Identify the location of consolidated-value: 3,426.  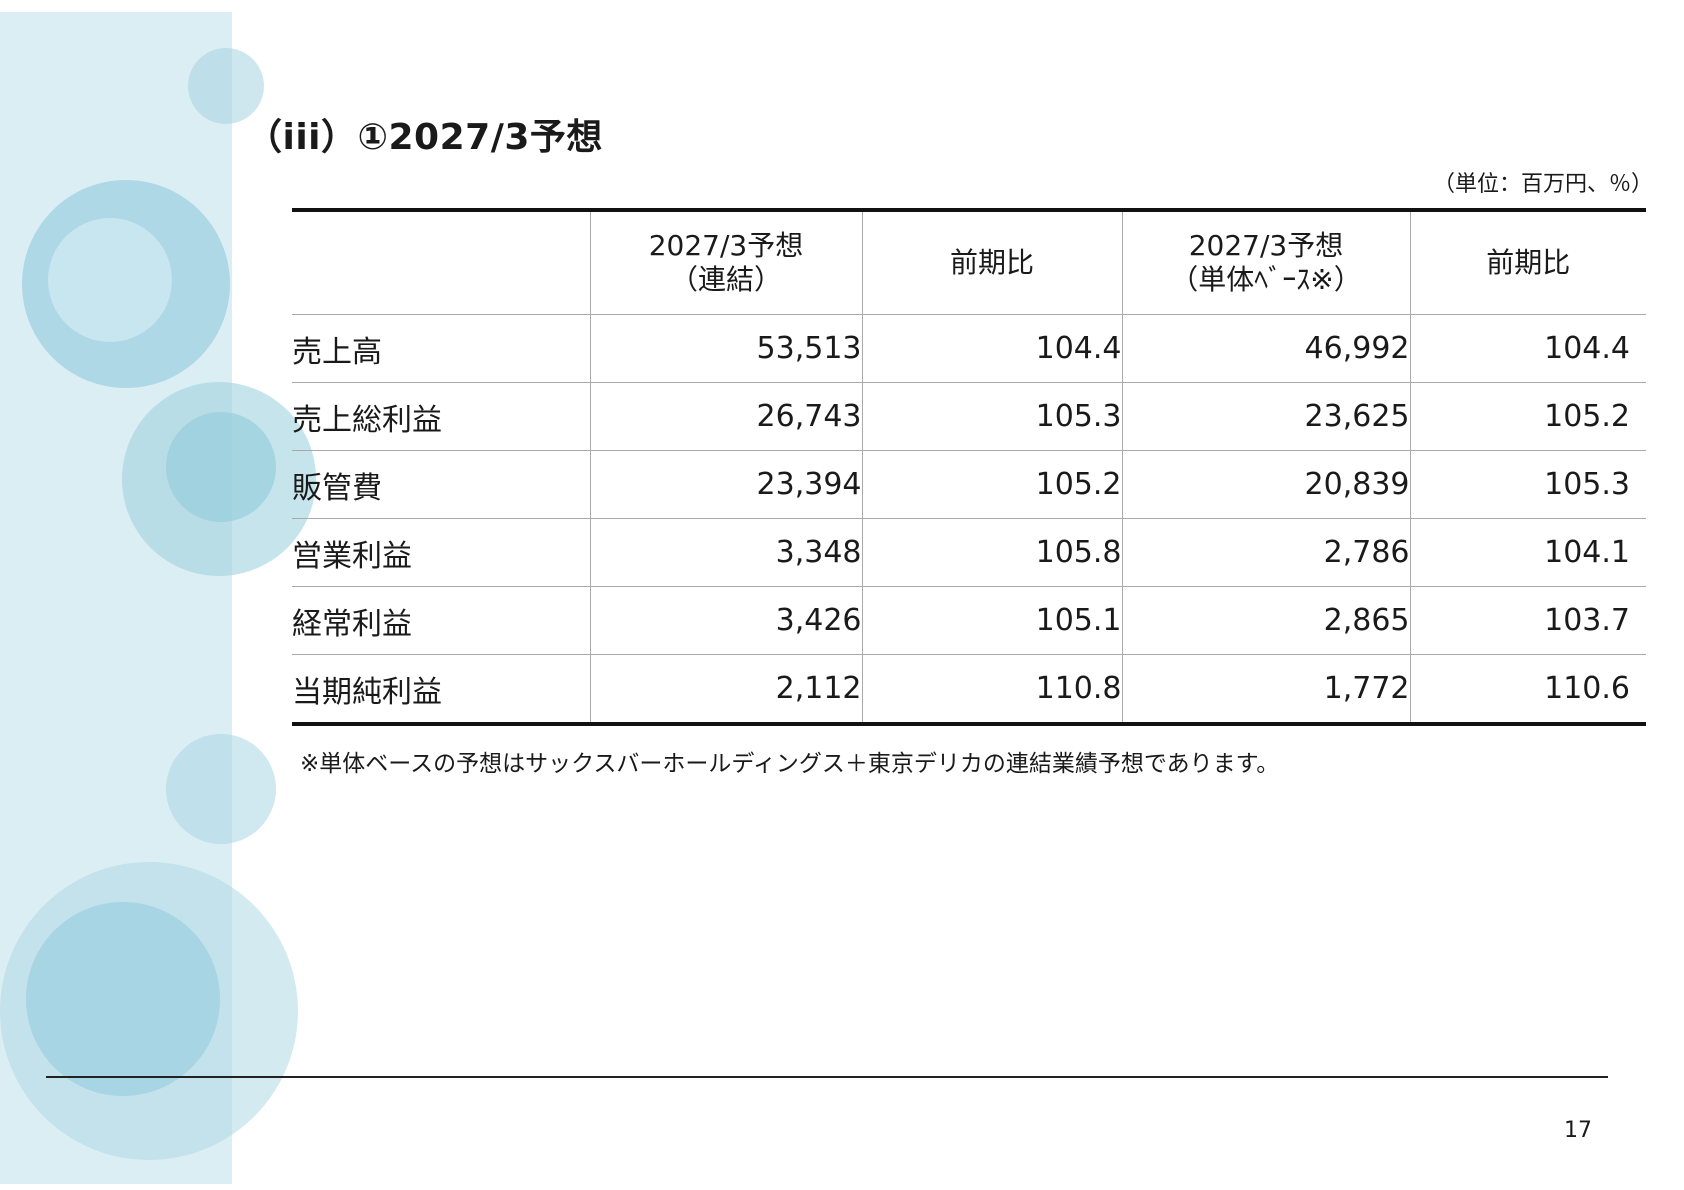
(725, 620).